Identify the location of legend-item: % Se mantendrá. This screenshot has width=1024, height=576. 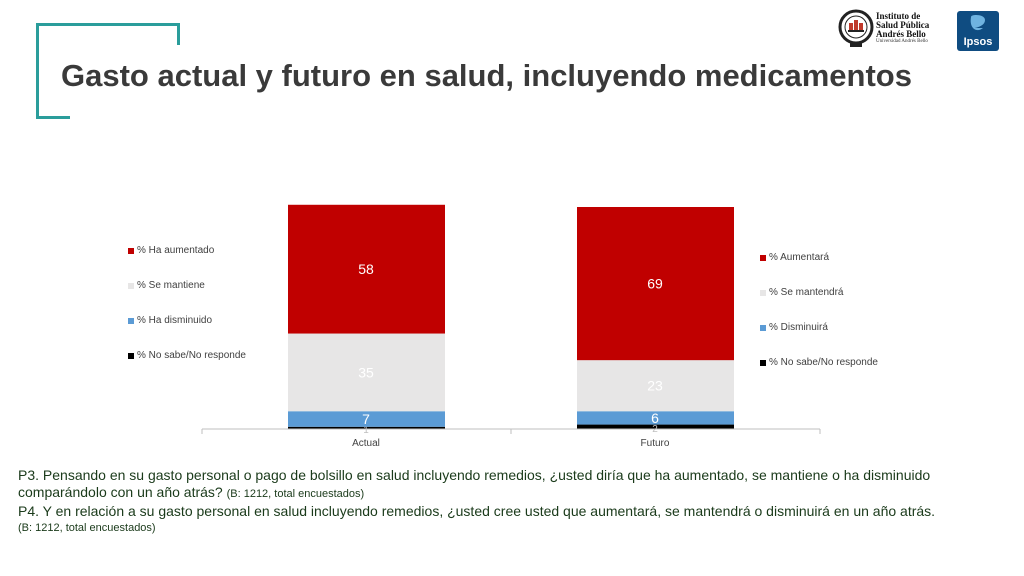
(802, 292).